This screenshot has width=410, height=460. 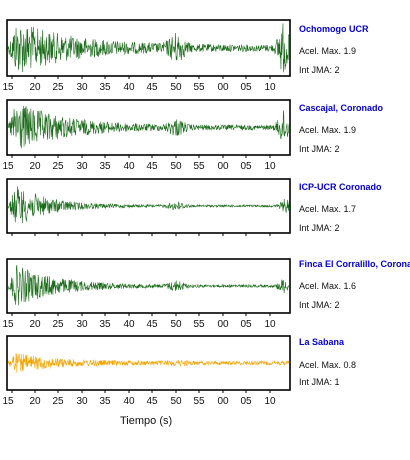 What do you see at coordinates (328, 365) in the screenshot?
I see `pga-la-sabana: Acel. Max. 0.8` at bounding box center [328, 365].